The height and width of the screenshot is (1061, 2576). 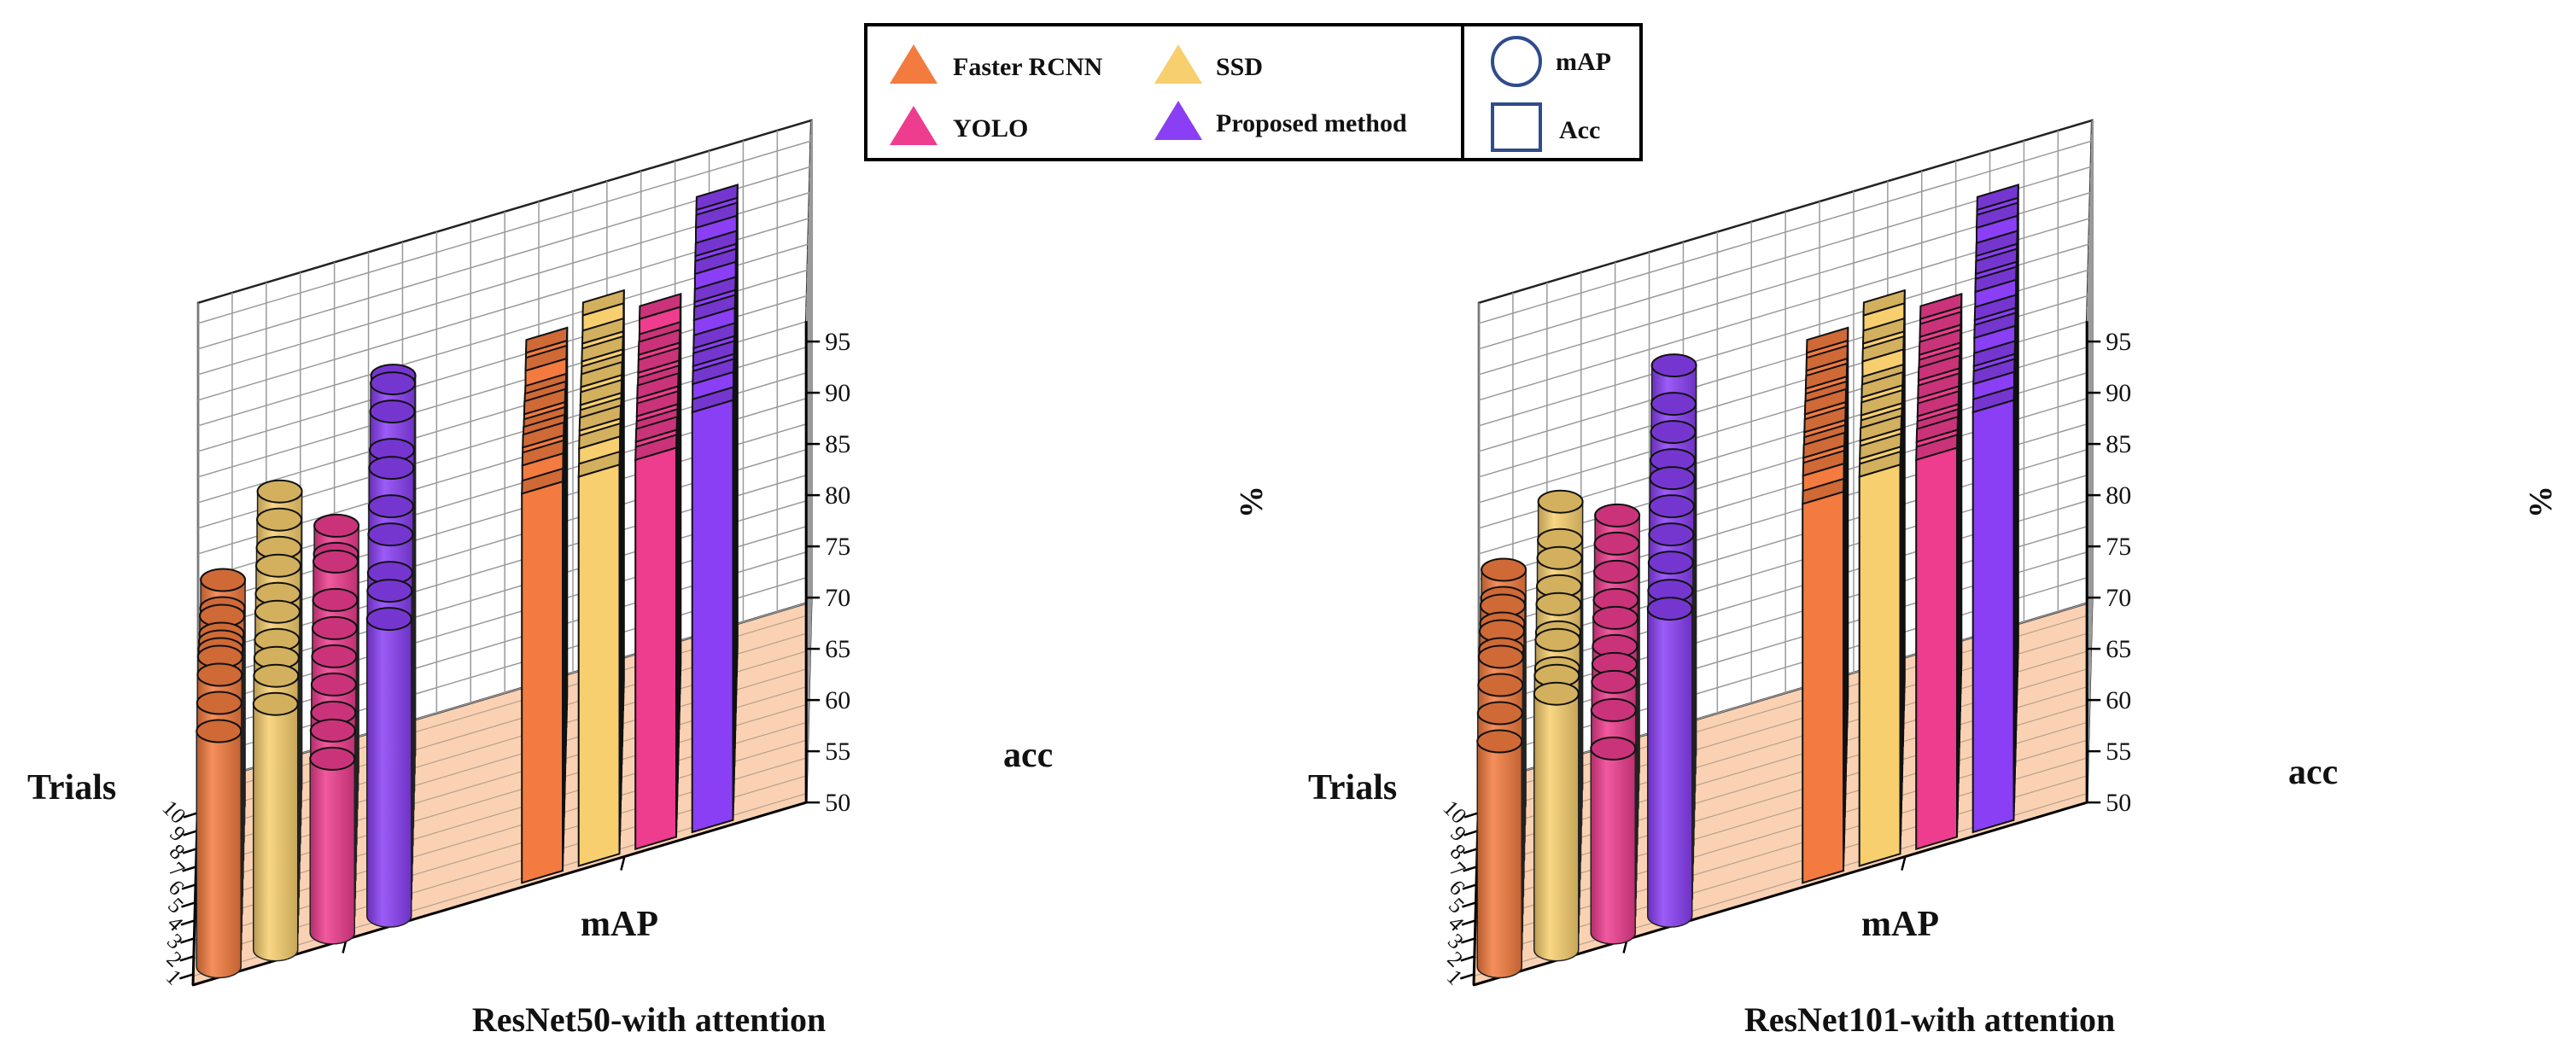 I want to click on bar-proposed-method-map, so click(x=388, y=767).